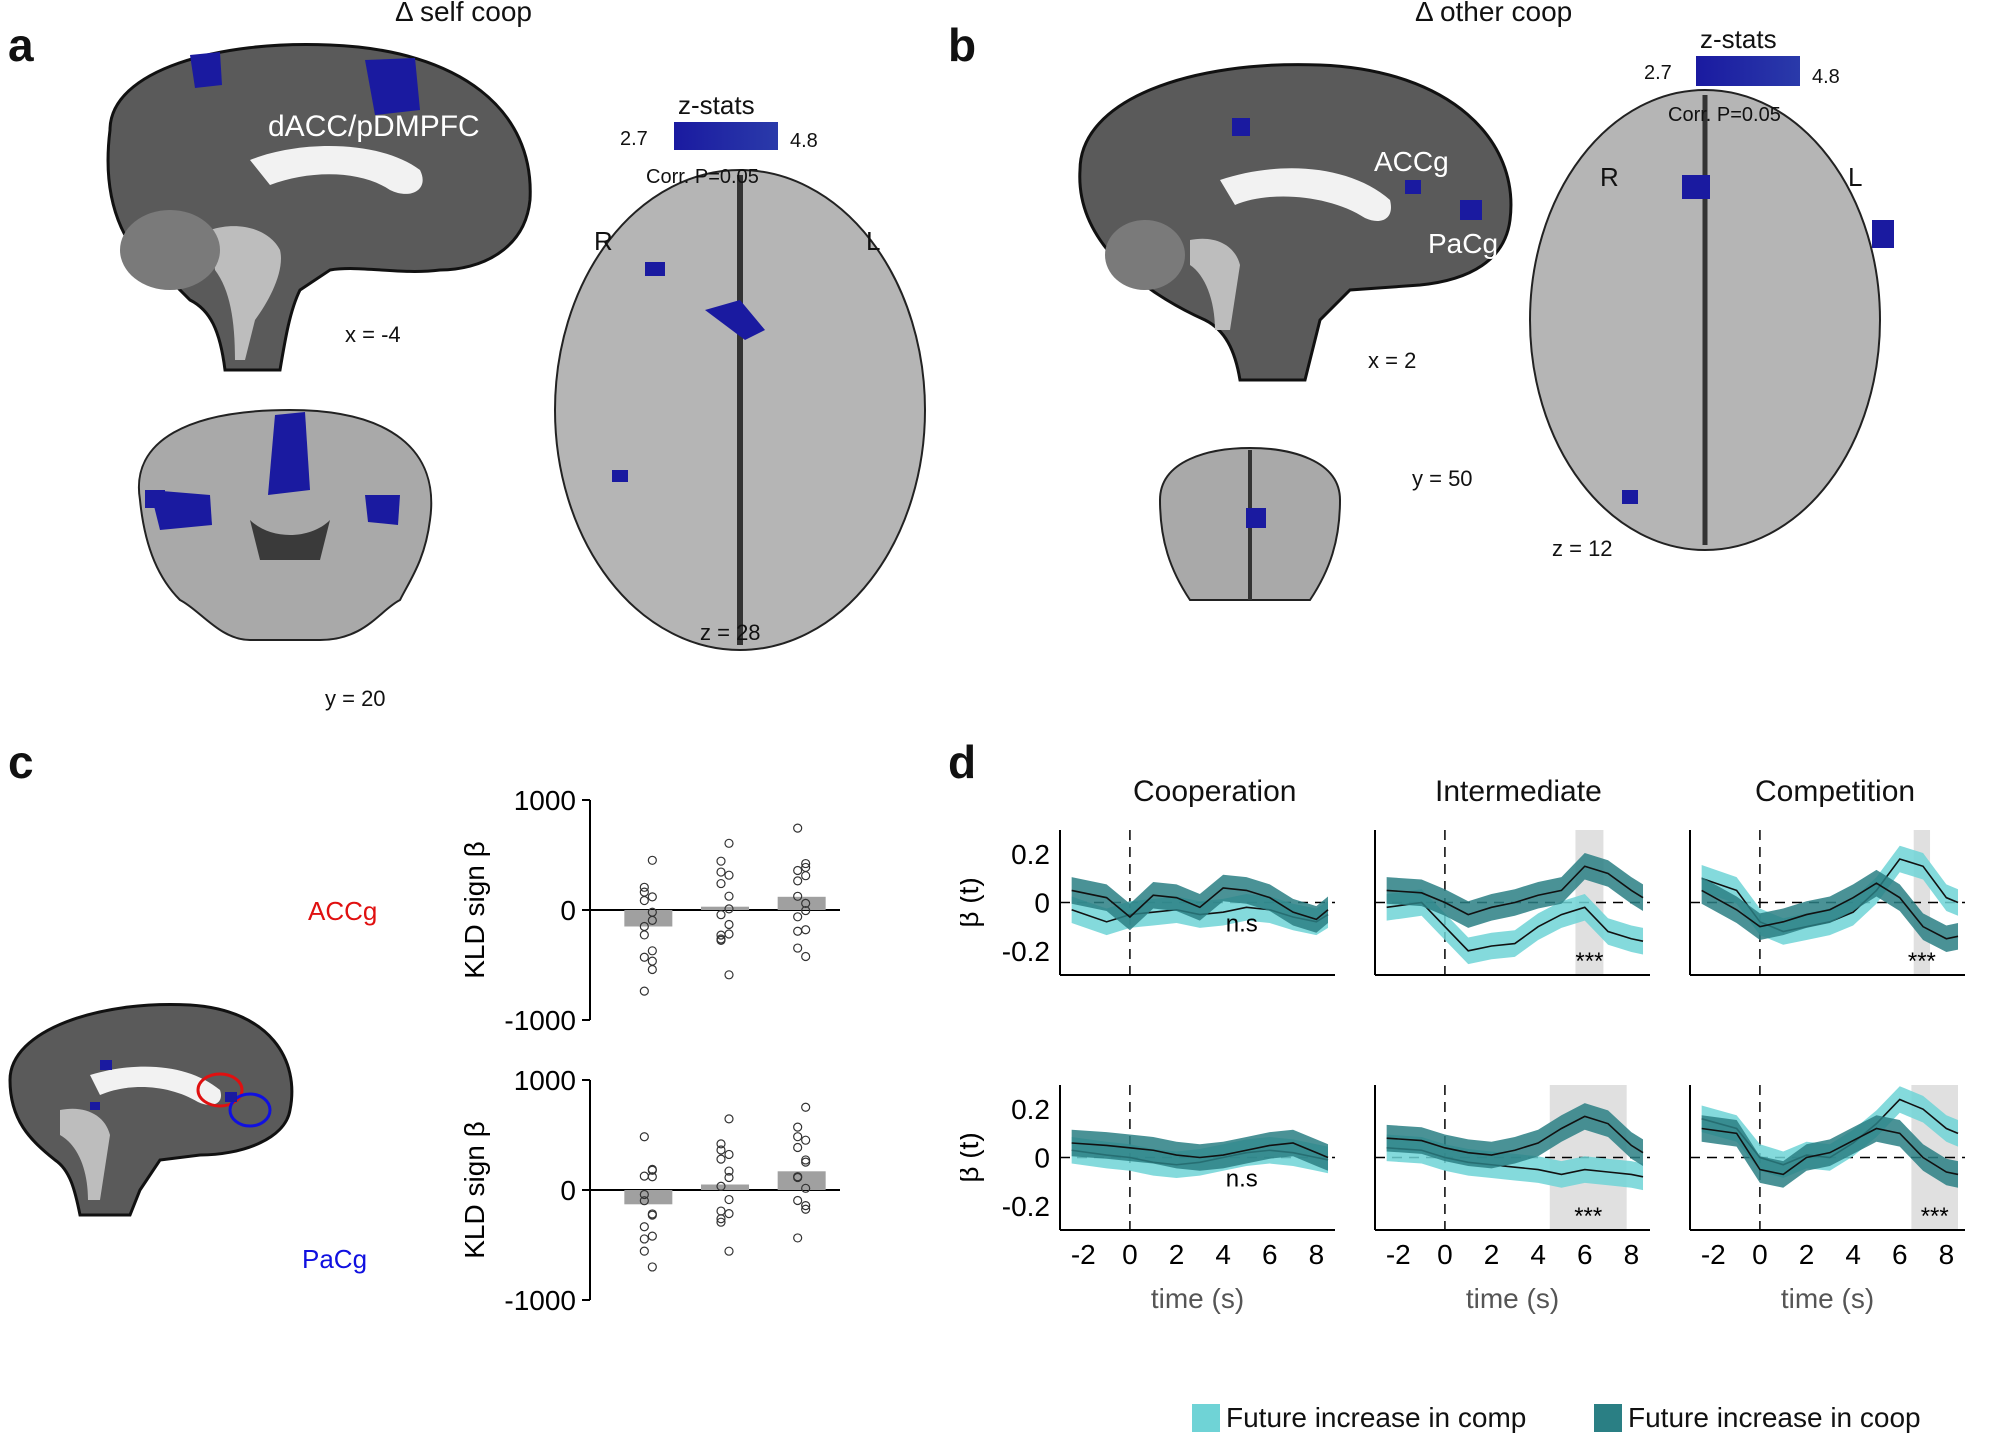 This screenshot has height=1442, width=1989. Describe the element at coordinates (1317, 1254) in the screenshot. I see `line-x-tick-label: 8` at that location.